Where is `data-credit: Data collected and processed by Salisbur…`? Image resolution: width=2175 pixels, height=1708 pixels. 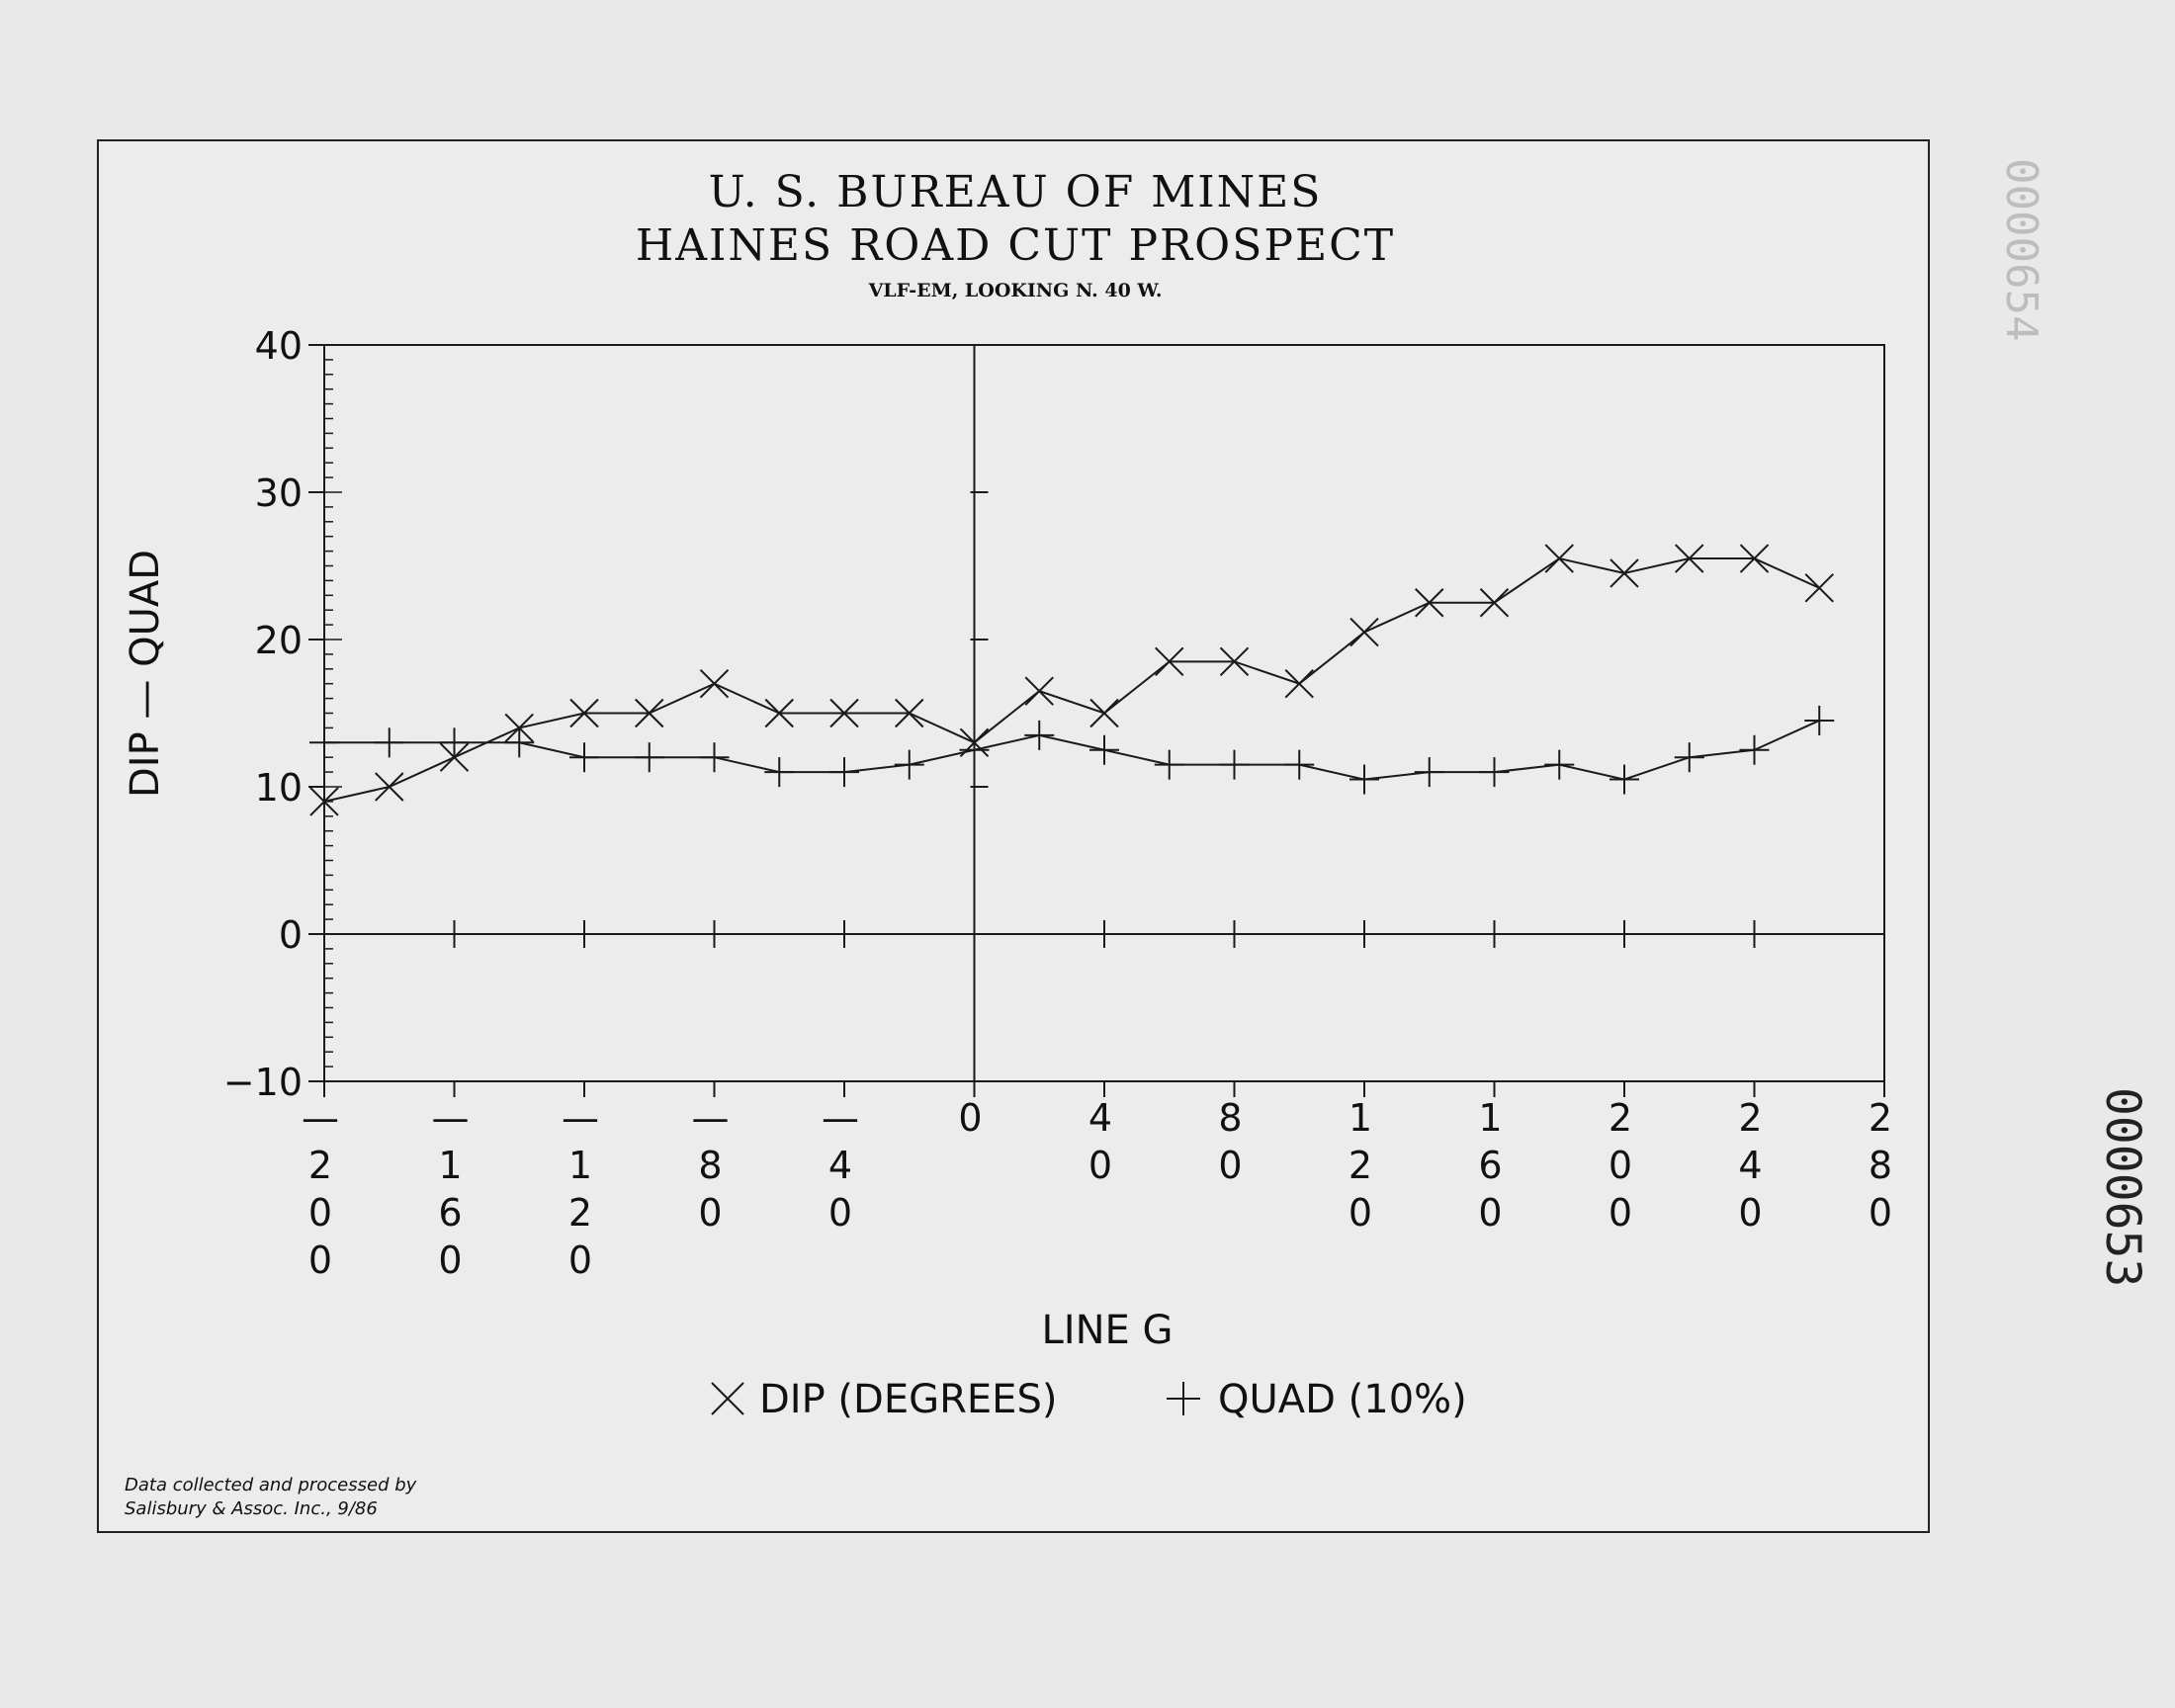
data-credit: Data collected and processed by Salisbur… is located at coordinates (271, 1497).